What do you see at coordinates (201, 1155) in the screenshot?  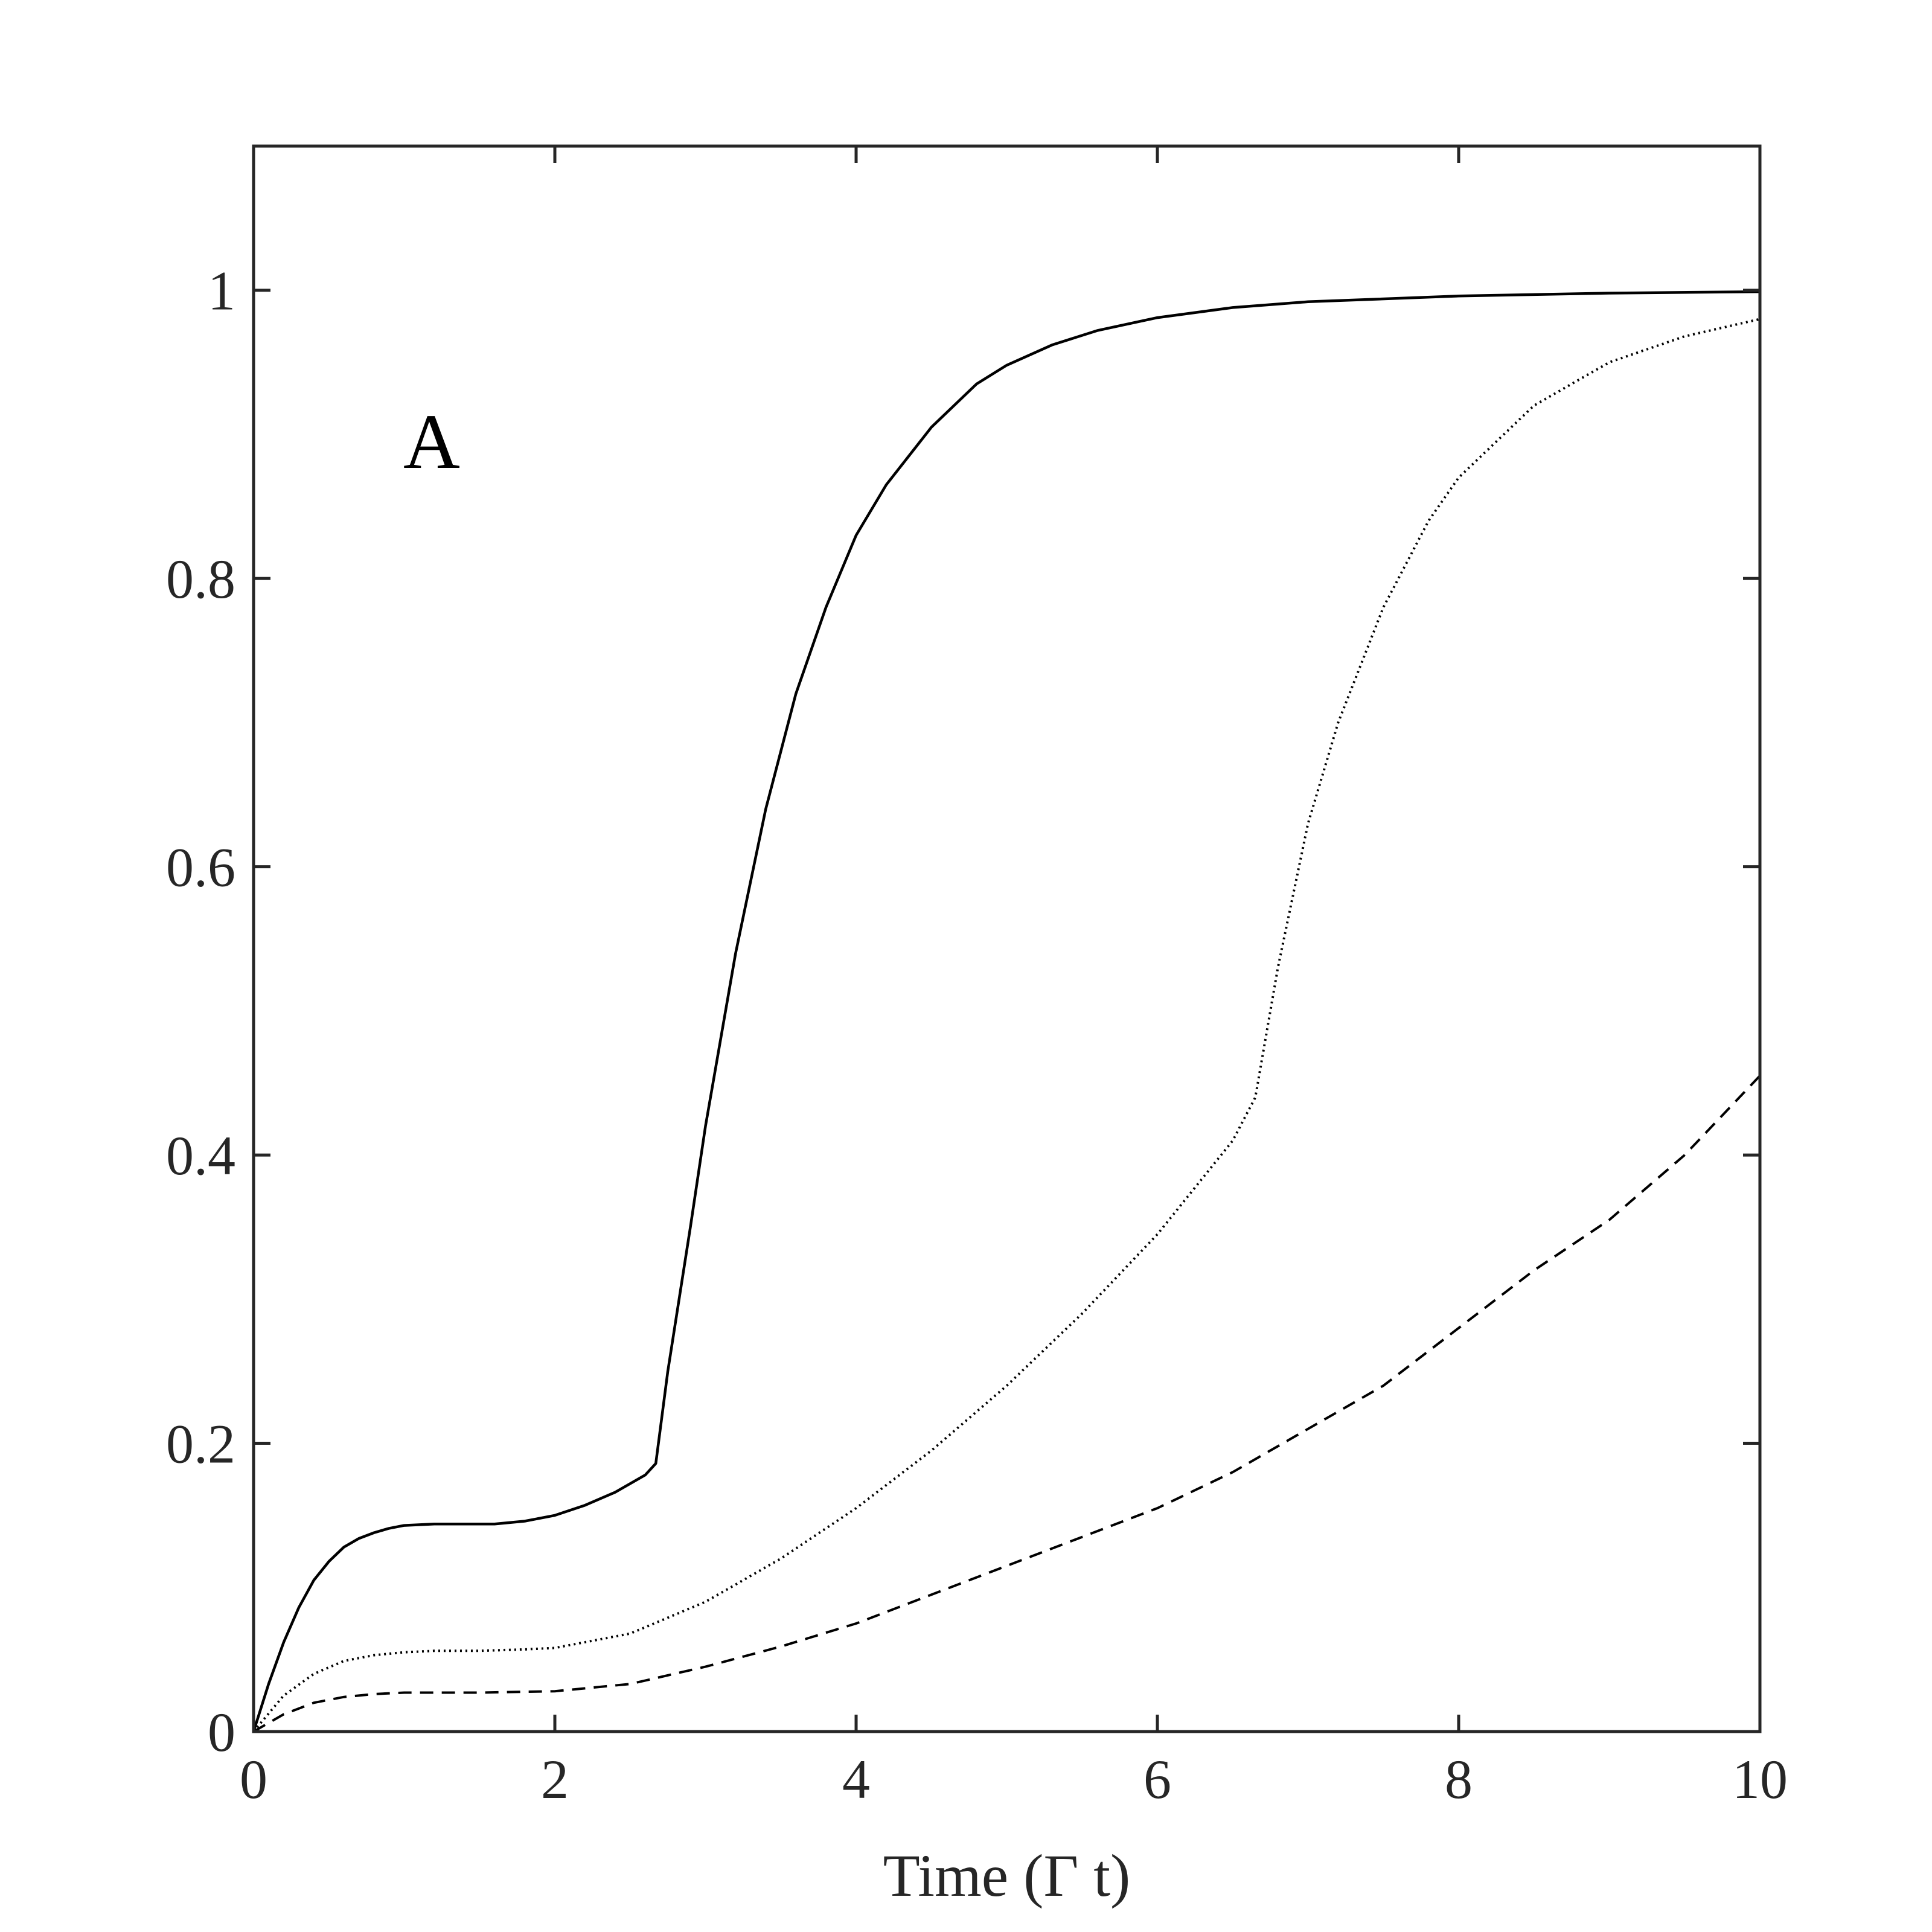 I see `y-tick-label: 0.4` at bounding box center [201, 1155].